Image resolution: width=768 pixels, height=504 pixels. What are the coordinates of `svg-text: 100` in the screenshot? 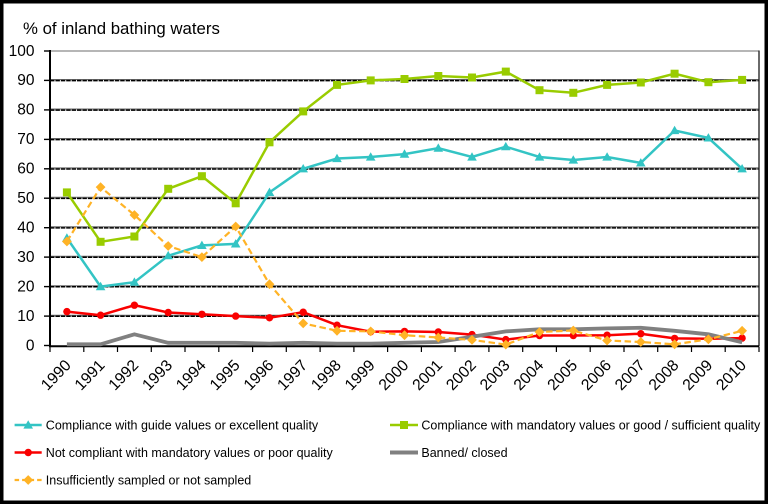 It's located at (22, 51).